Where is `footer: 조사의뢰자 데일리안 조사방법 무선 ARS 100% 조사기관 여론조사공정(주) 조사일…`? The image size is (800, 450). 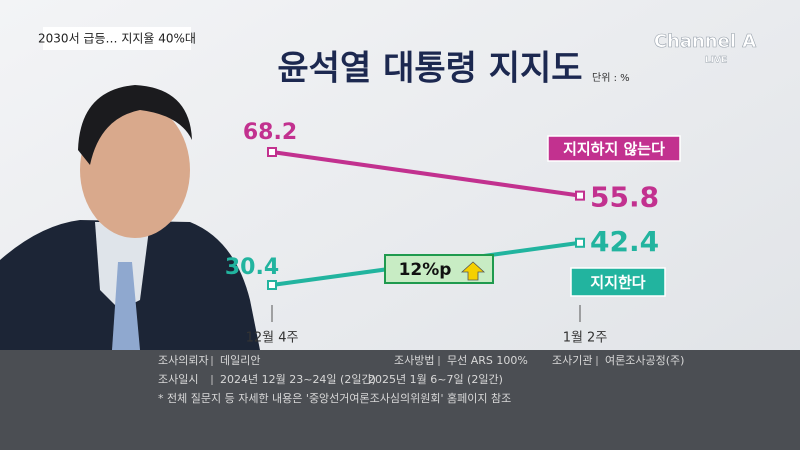
footer: 조사의뢰자 데일리안 조사방법 무선 ARS 100% 조사기관 여론조사공정(주) 조사일… is located at coordinates (421, 379).